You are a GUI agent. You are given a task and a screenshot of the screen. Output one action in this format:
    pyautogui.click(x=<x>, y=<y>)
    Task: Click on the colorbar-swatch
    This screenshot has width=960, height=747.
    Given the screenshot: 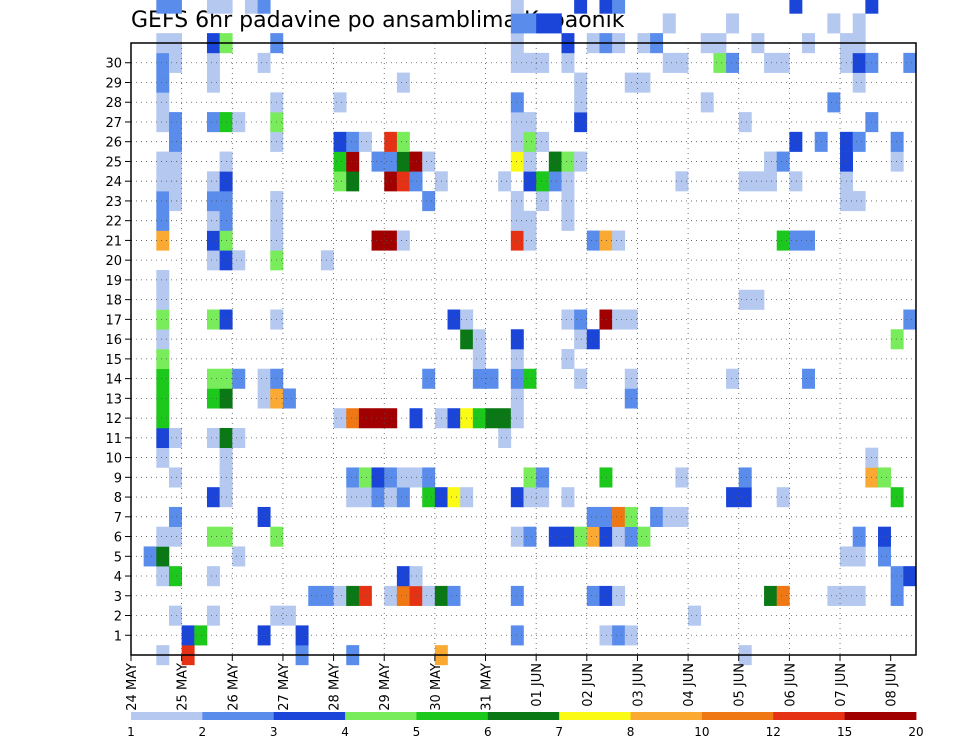 What is the action you would take?
    pyautogui.click(x=238, y=716)
    